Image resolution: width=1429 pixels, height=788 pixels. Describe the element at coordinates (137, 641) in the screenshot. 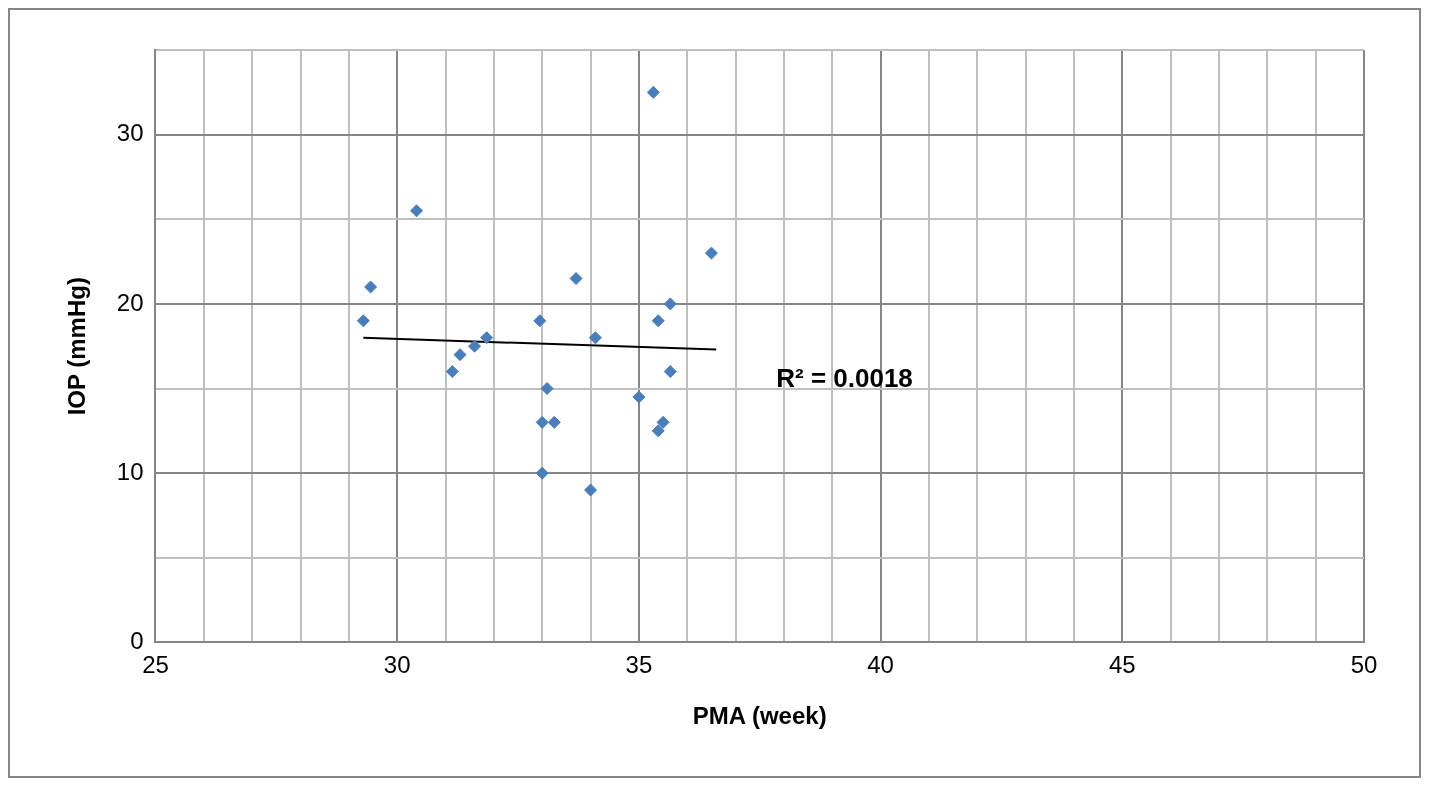

I see `y-tick-label: 0` at that location.